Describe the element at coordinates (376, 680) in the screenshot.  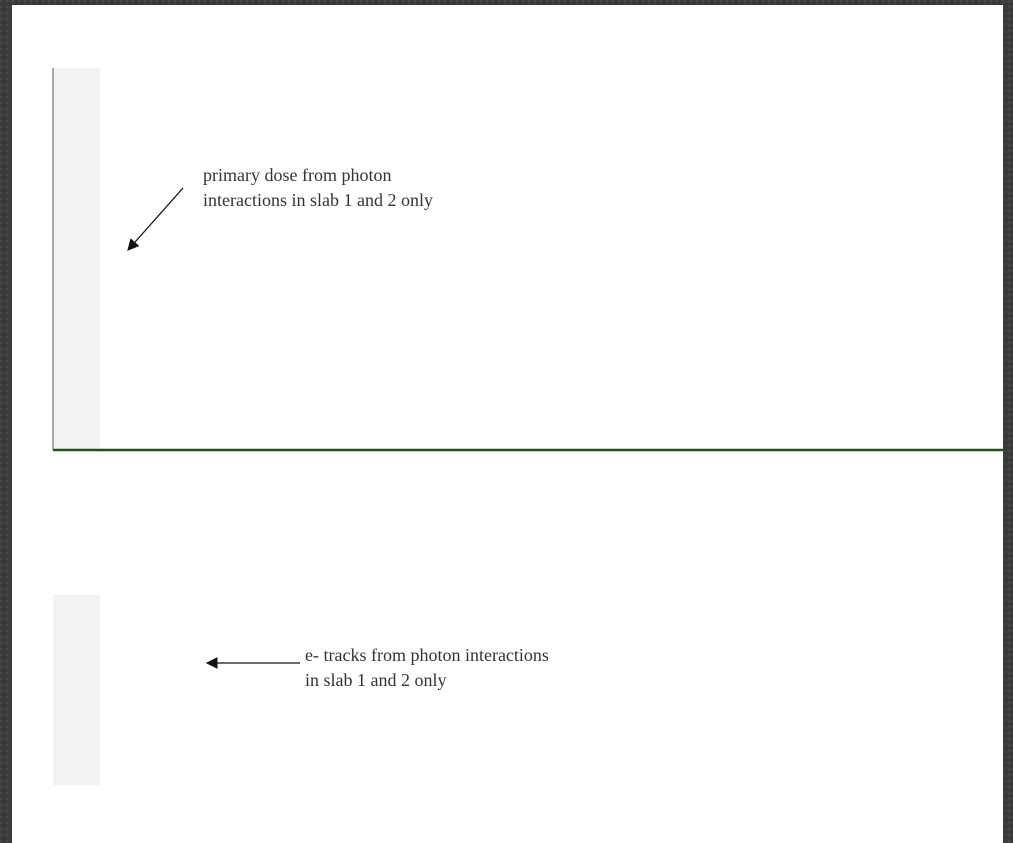
I see `annotation: in slab 1 and 2 only` at that location.